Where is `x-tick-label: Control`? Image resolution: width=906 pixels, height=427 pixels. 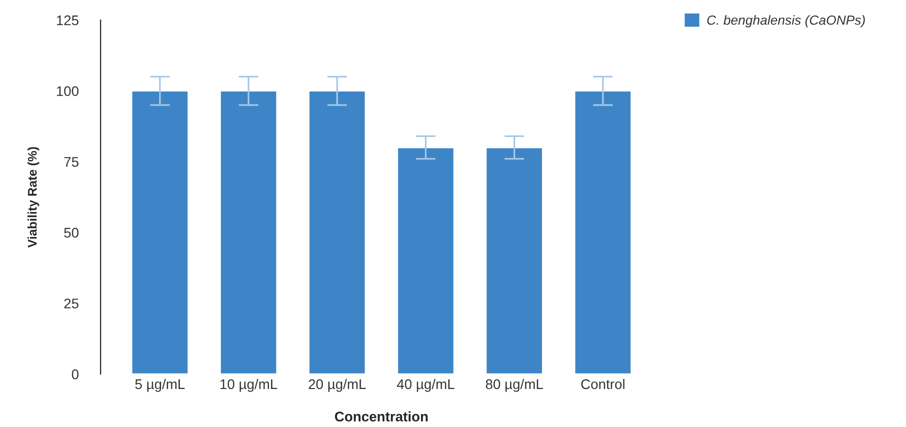
x-tick-label: Control is located at coordinates (602, 384).